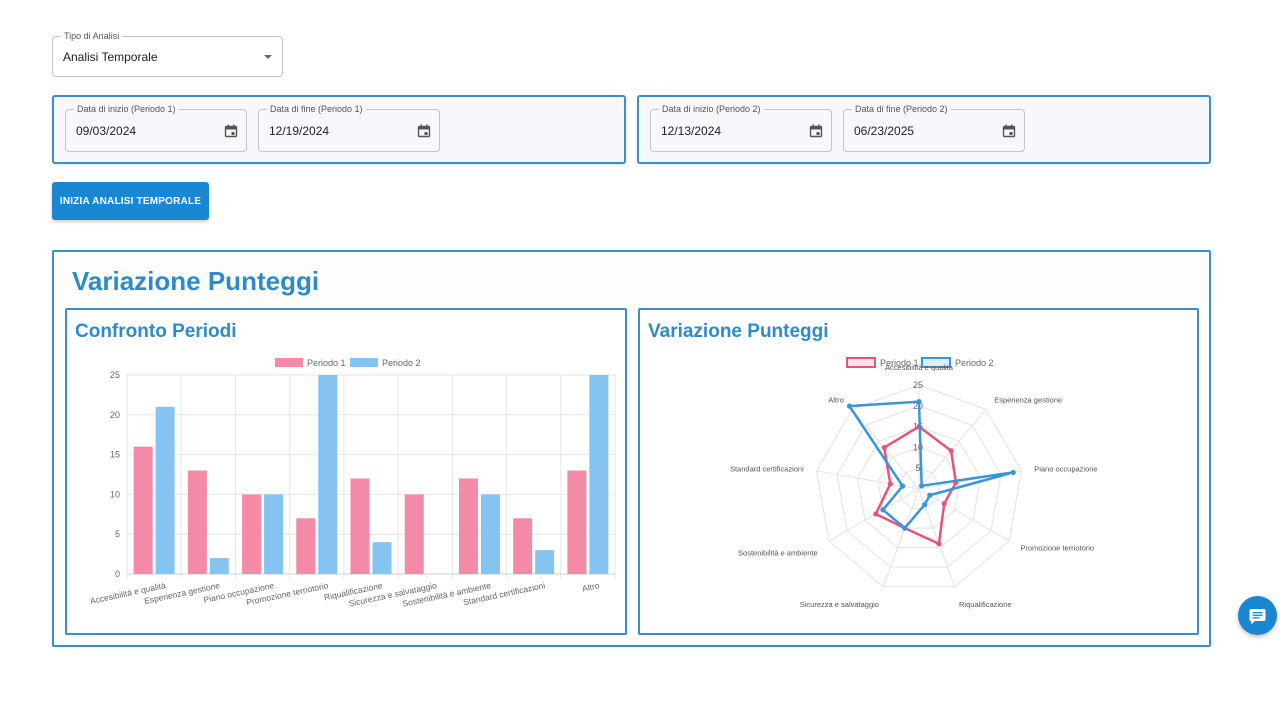 This screenshot has width=1280, height=720. Describe the element at coordinates (778, 553) in the screenshot. I see `category-label: Sostenibilità e ambiente` at that location.